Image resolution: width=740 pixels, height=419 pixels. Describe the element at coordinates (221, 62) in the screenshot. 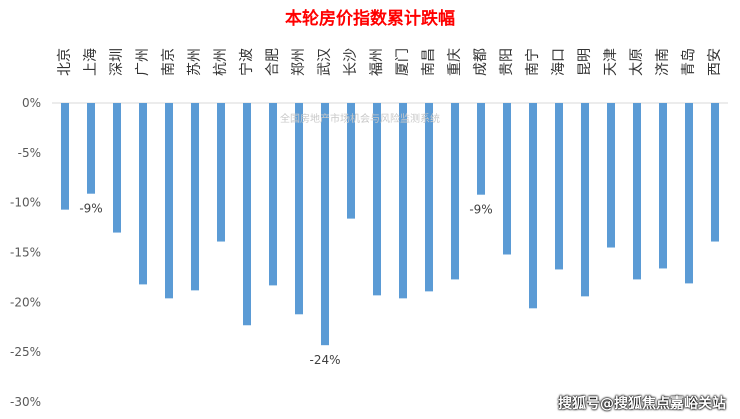

I see `category-label: 杭州` at that location.